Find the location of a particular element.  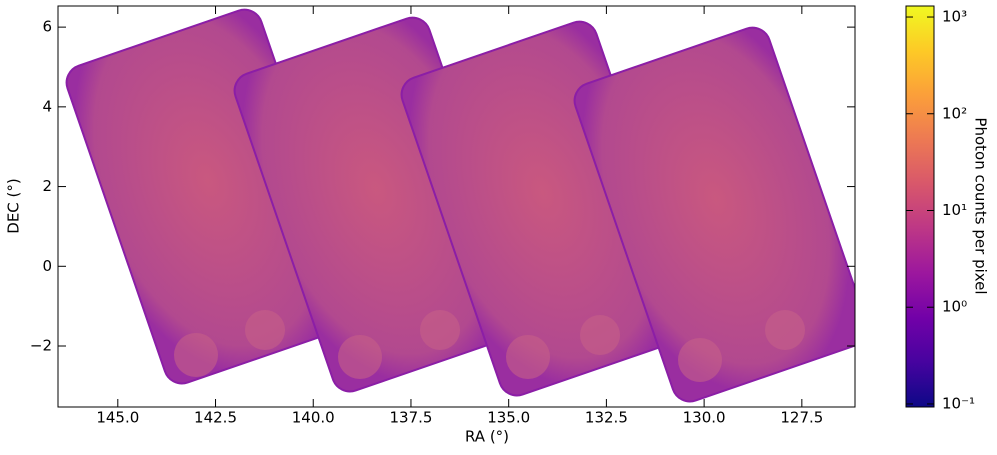

colorbar-label: Photon counts per pixel is located at coordinates (981, 205).